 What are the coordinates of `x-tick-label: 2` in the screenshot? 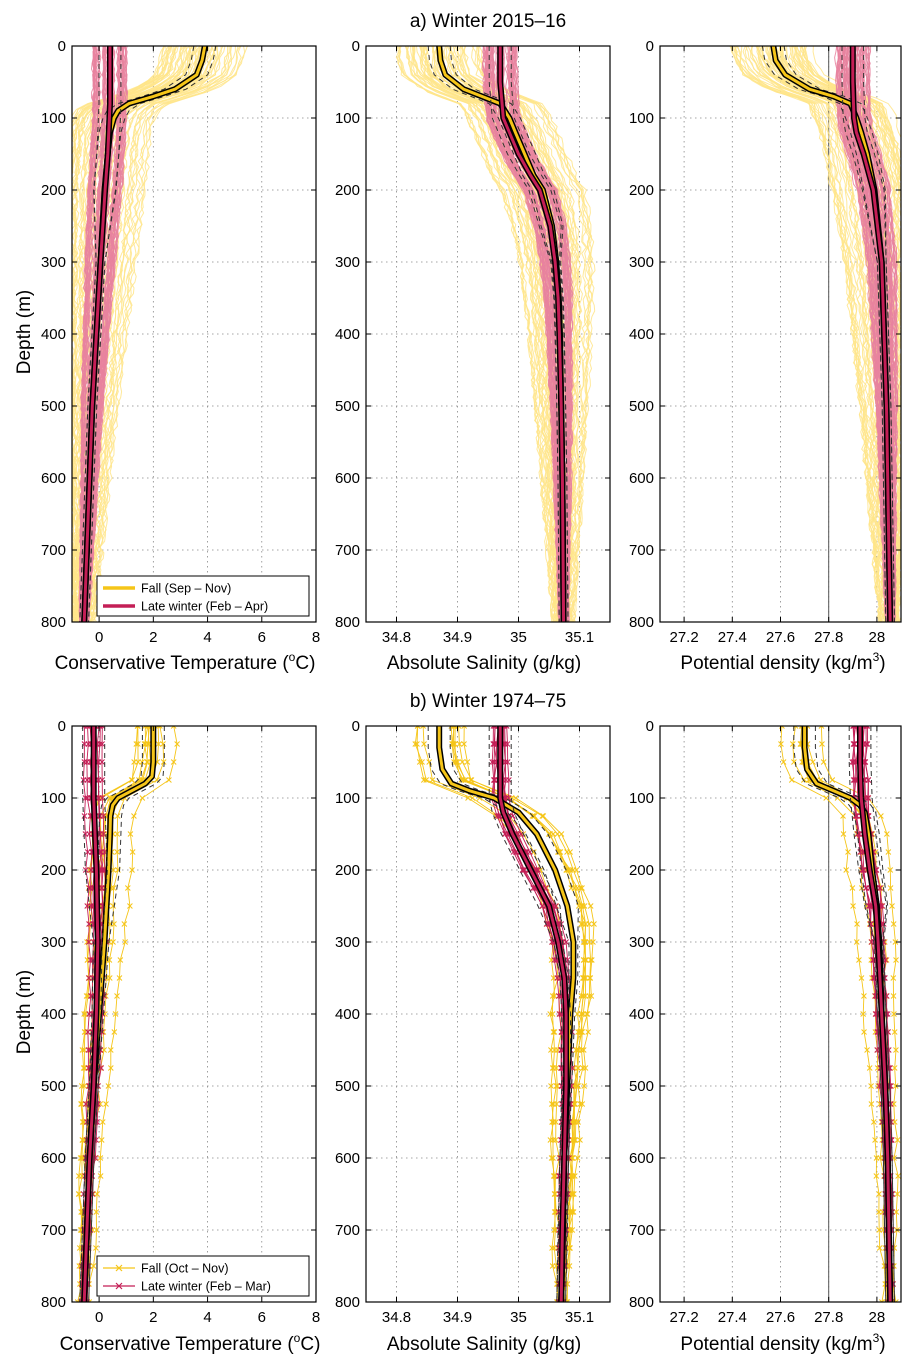 It's located at (153, 1317).